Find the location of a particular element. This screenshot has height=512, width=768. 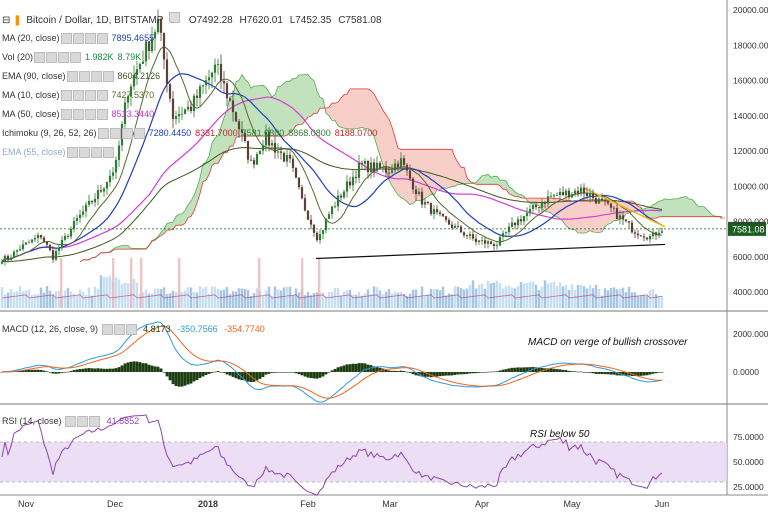

price-tick-label: 8000.0000 is located at coordinates (750, 222).